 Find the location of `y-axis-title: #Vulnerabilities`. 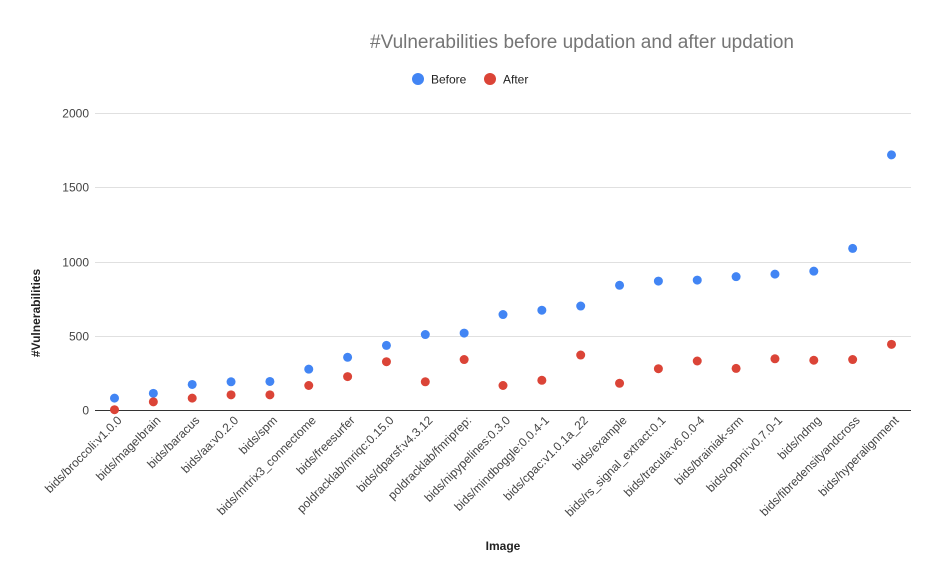

y-axis-title: #Vulnerabilities is located at coordinates (36, 313).